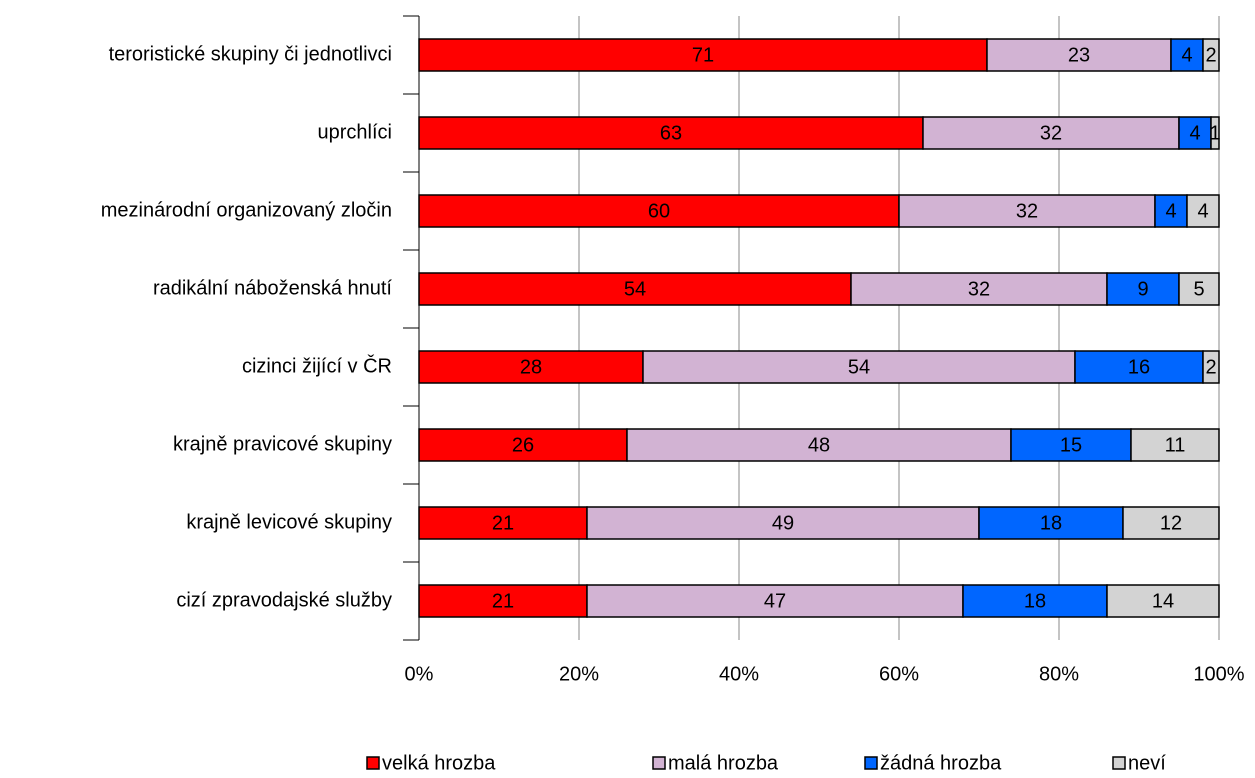  Describe the element at coordinates (272, 288) in the screenshot. I see `category-label: radikální náboženská hnutí` at that location.